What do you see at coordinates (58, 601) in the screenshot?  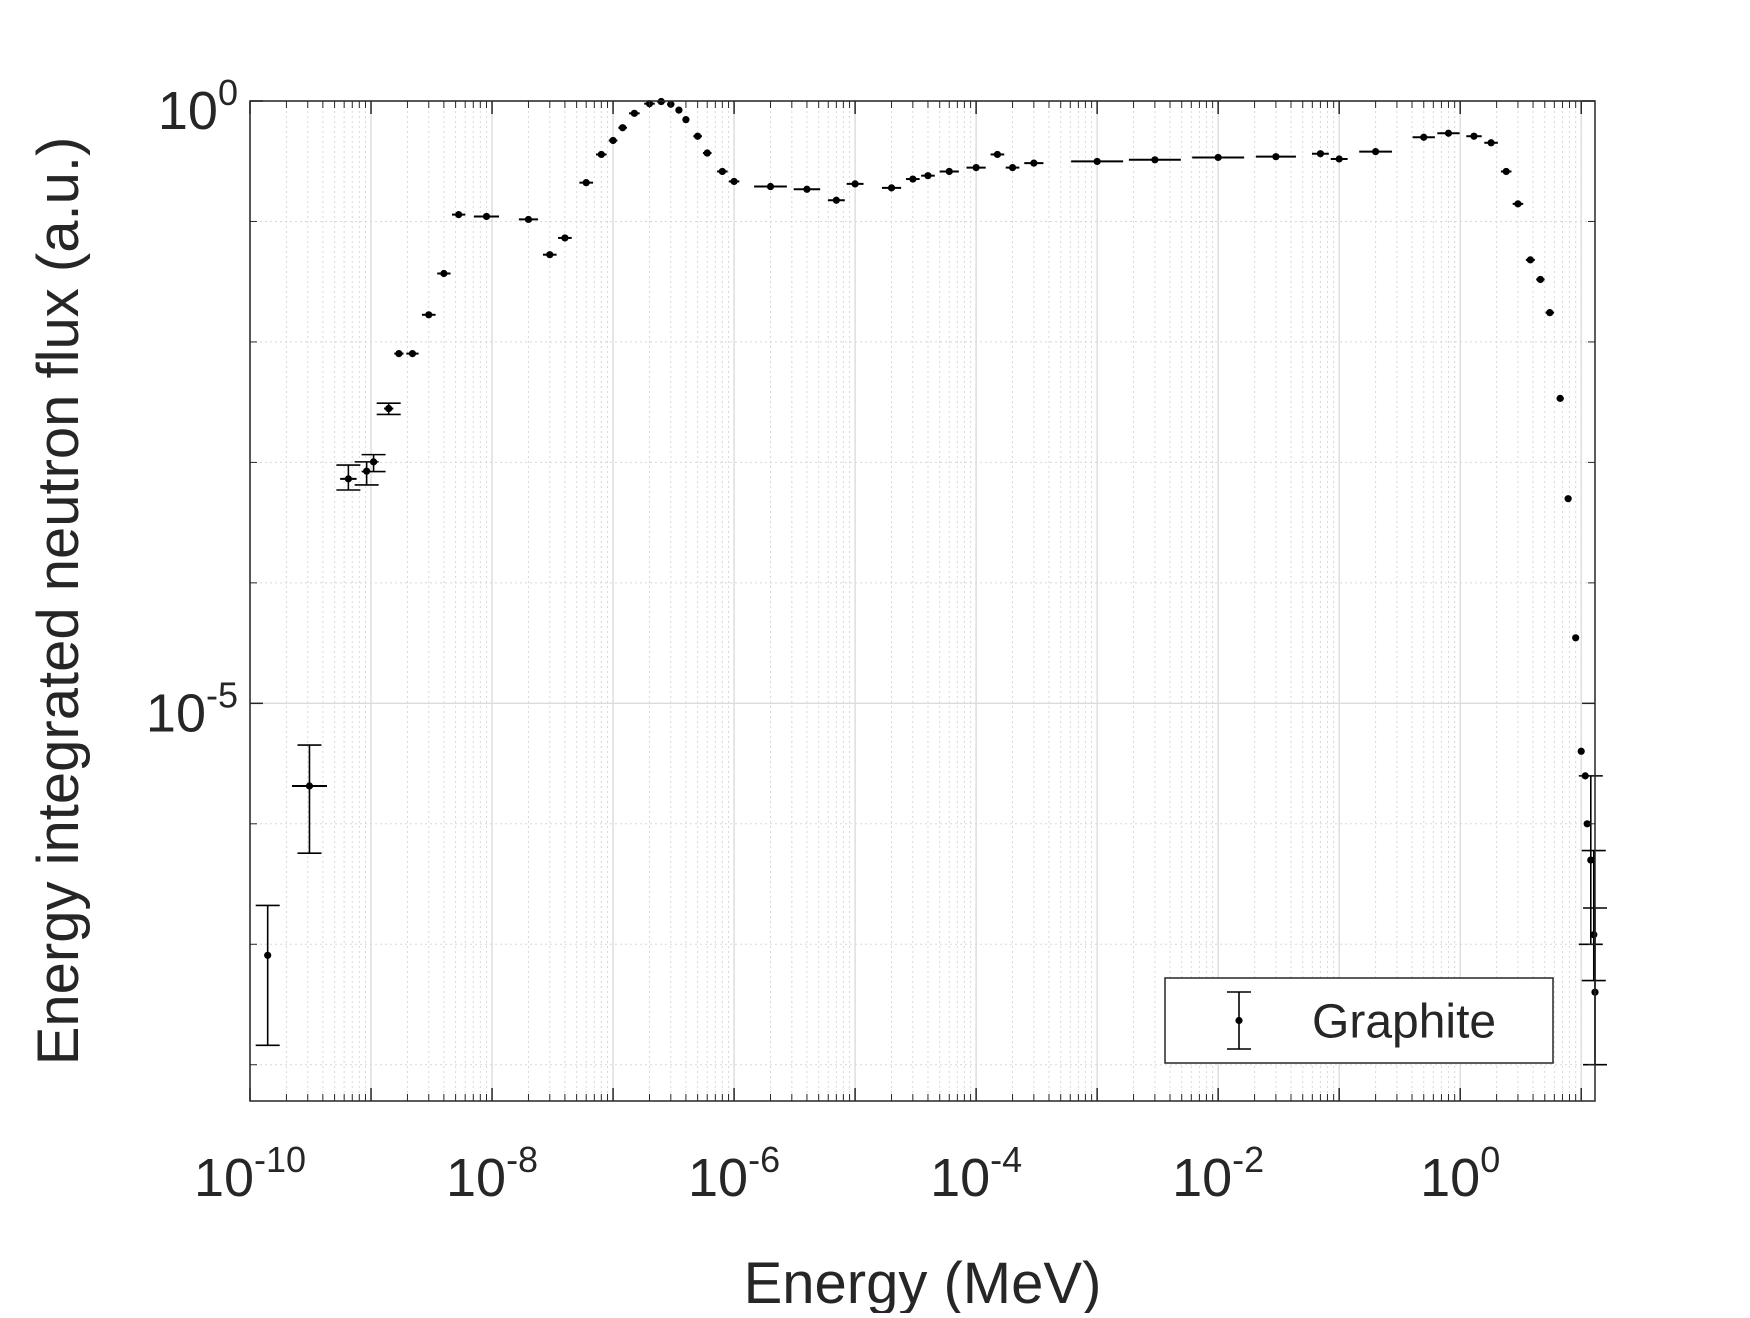 I see `y-axis-label: Energy integrated neutron flux (a.u.)` at bounding box center [58, 601].